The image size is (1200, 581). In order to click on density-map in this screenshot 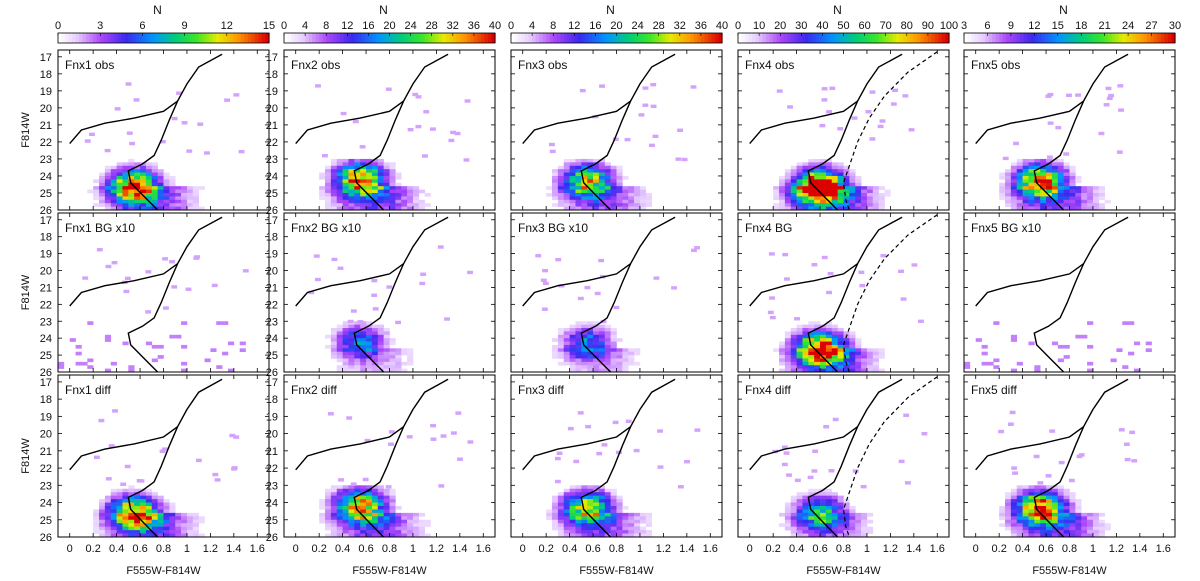, I will do `click(1058, 294)`.